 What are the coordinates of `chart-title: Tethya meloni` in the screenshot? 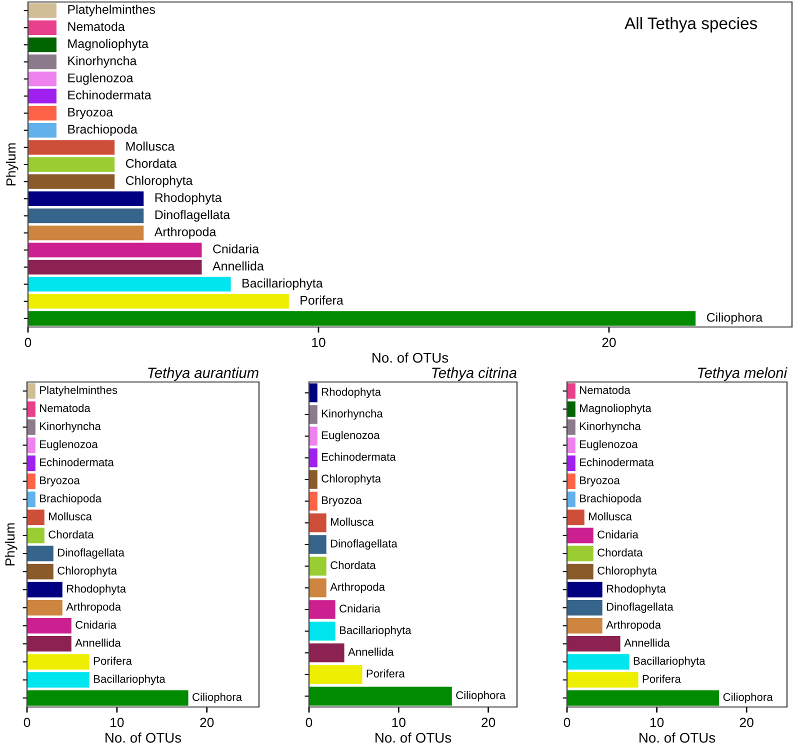 It's located at (743, 374).